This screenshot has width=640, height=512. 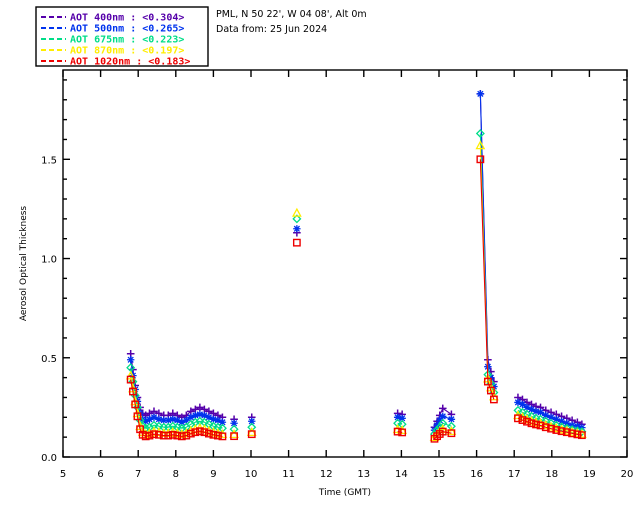 I want to click on legend-entry-aot-1020nm: AOT 1020nm : <0.183>, so click(x=115, y=62).